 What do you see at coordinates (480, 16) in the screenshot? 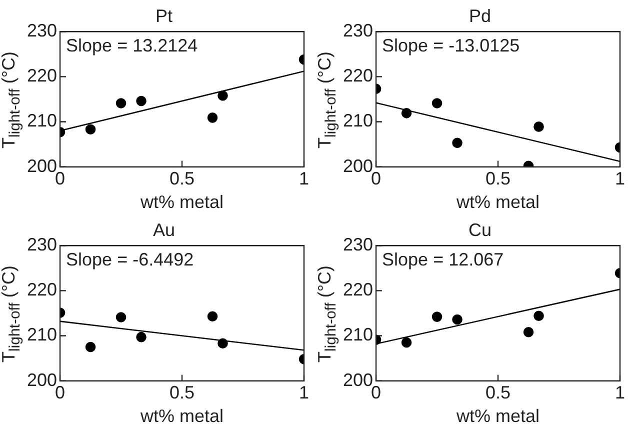
I see `chart-title: Pd` at bounding box center [480, 16].